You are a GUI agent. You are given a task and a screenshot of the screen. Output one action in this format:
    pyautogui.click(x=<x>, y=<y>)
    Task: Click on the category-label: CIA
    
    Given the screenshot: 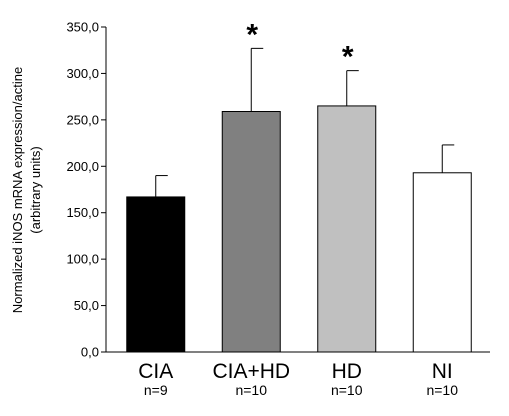 What is the action you would take?
    pyautogui.click(x=155, y=371)
    